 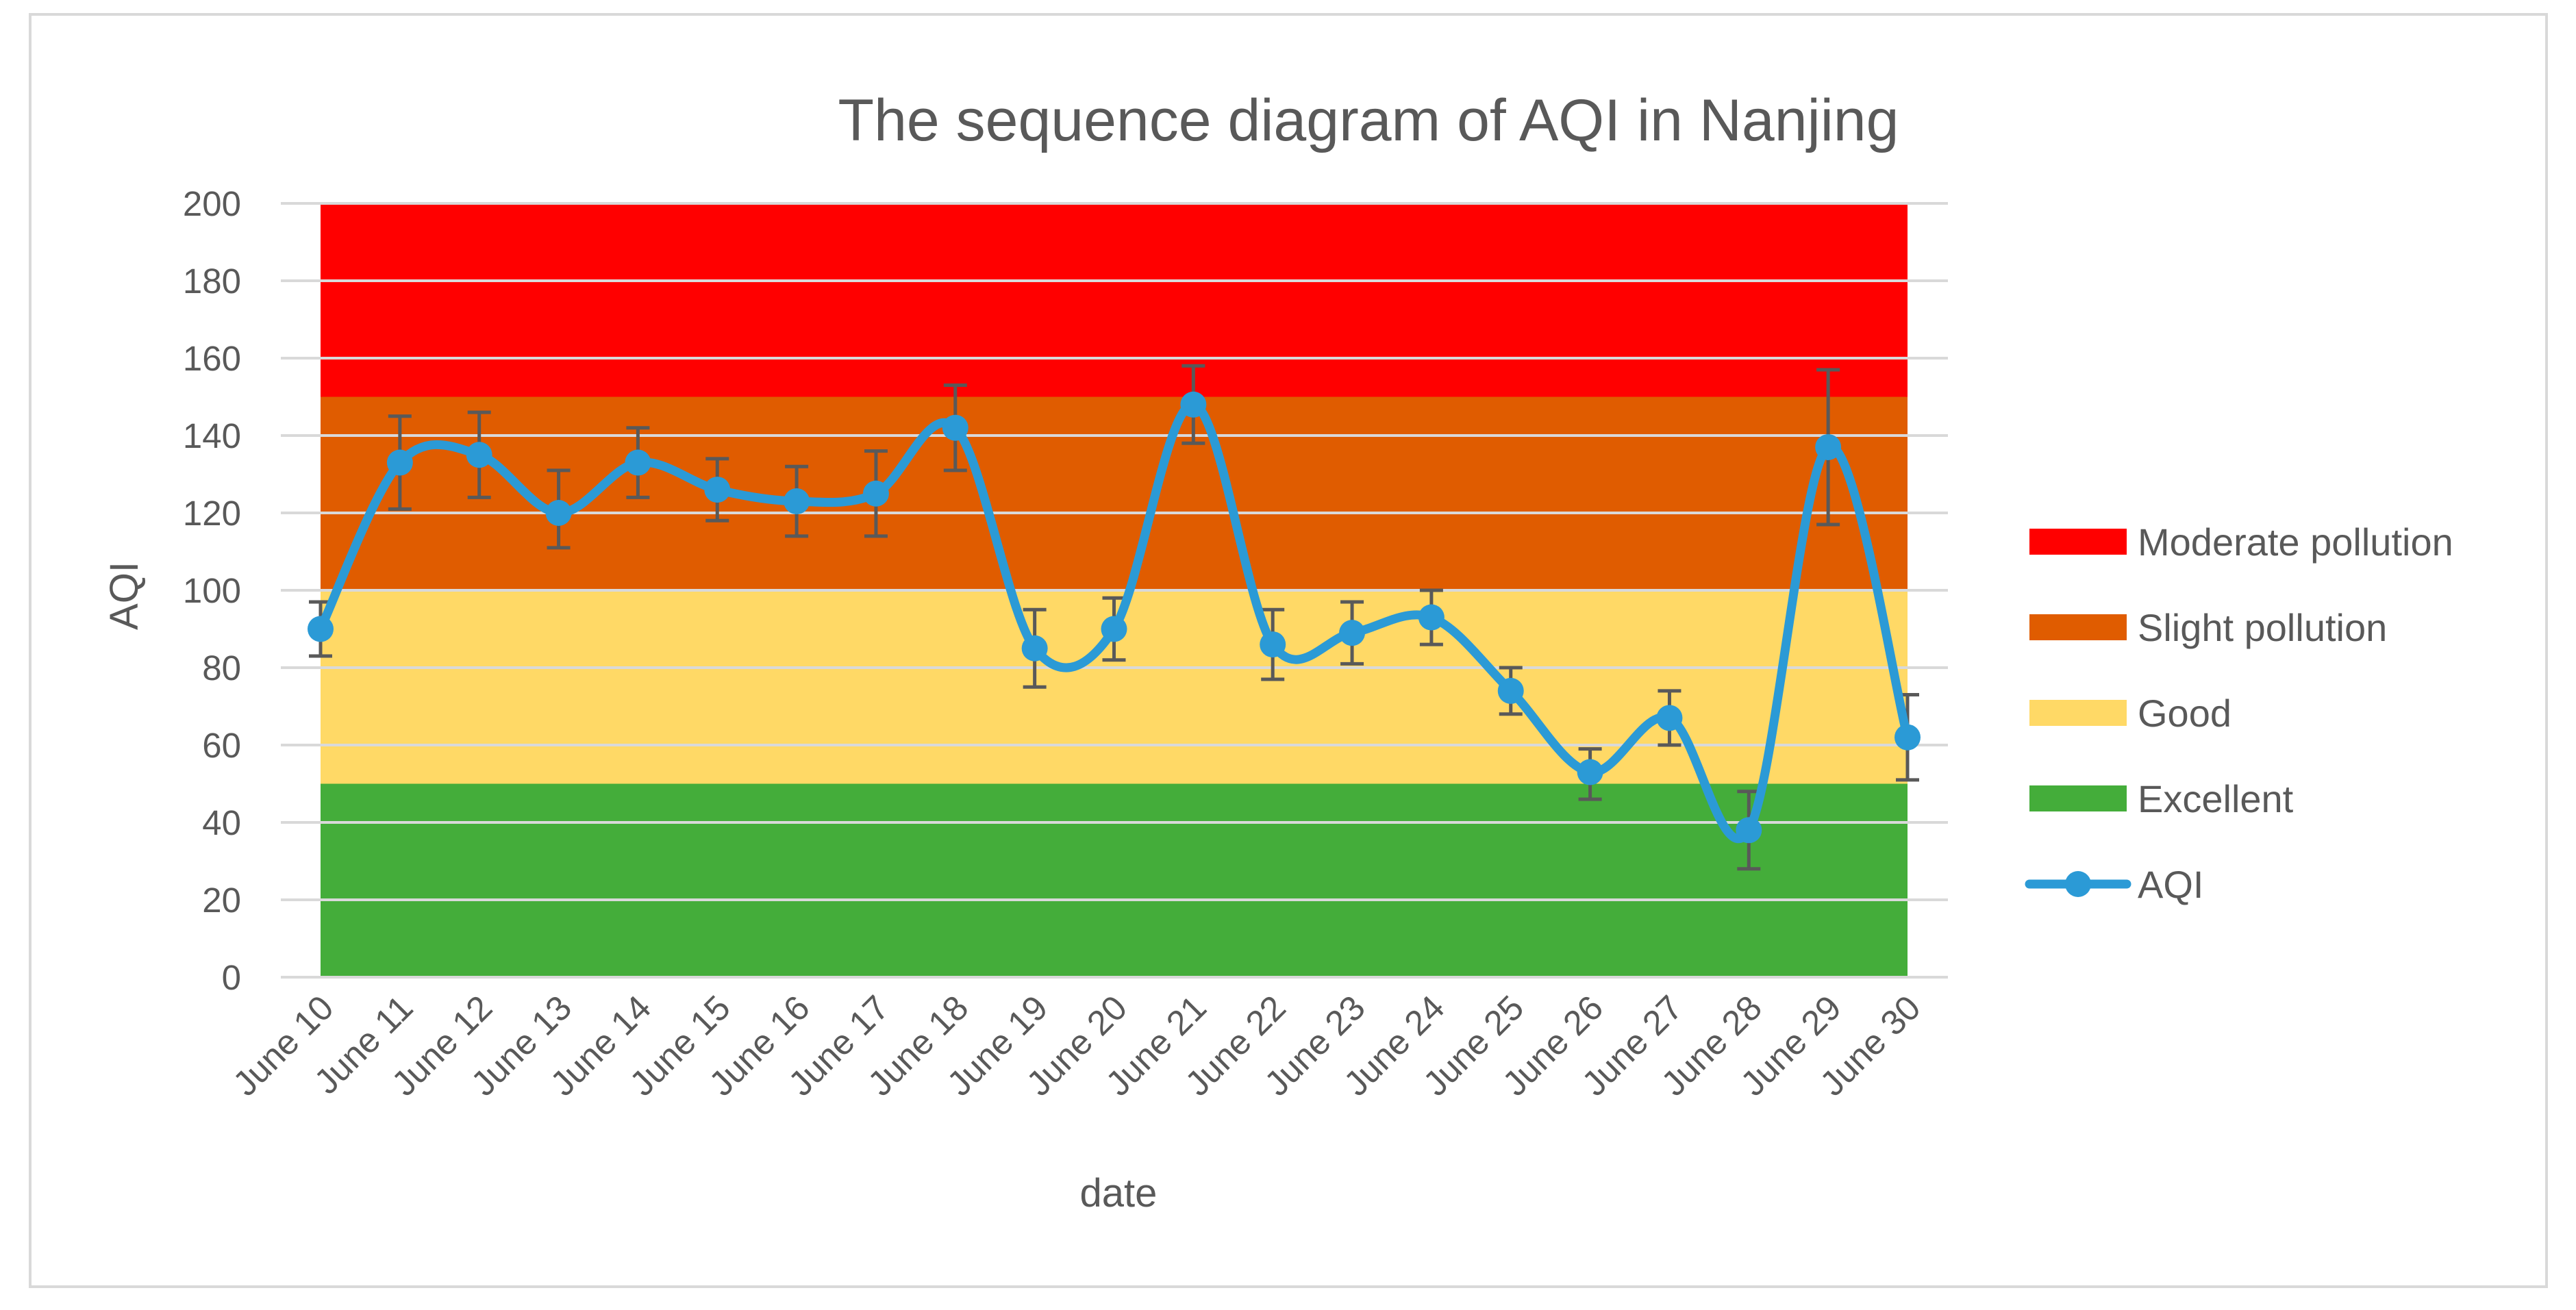 I want to click on legend-item-good: Good, so click(x=2130, y=713).